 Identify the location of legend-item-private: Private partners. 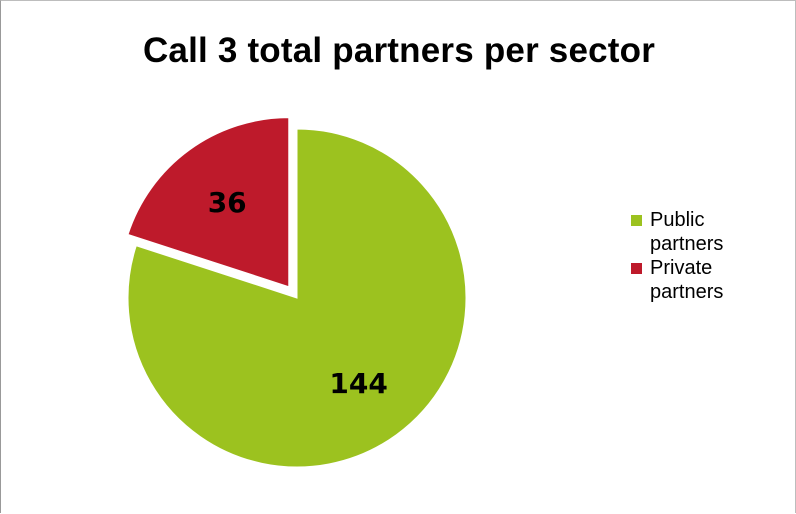
(695, 280).